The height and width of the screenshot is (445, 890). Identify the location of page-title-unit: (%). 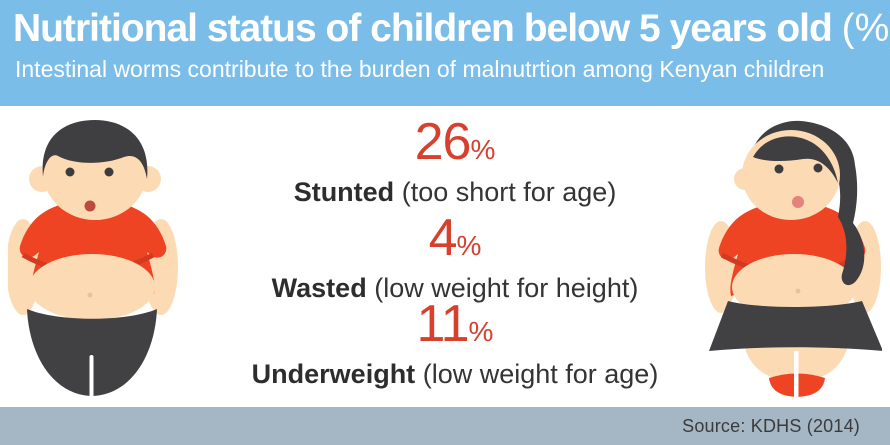
(865, 28).